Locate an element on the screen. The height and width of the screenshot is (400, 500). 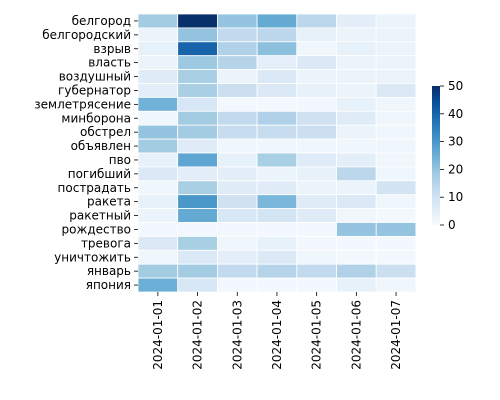
row-label: тревога is located at coordinates (106, 243).